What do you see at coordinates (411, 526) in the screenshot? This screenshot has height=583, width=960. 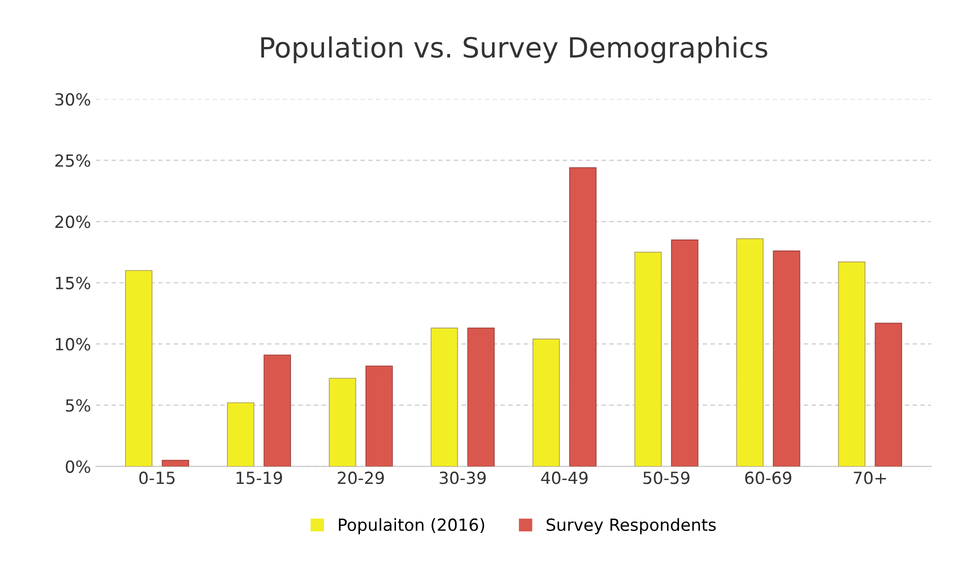 I see `legend-label: Populaiton (2016)` at bounding box center [411, 526].